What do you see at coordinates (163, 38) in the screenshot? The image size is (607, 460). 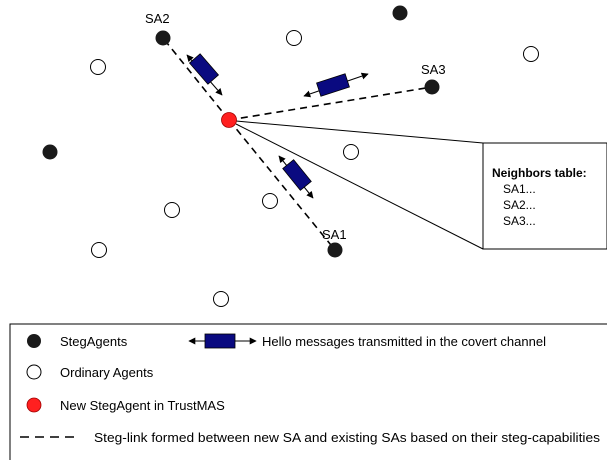 I see `steg-agent-sa2` at bounding box center [163, 38].